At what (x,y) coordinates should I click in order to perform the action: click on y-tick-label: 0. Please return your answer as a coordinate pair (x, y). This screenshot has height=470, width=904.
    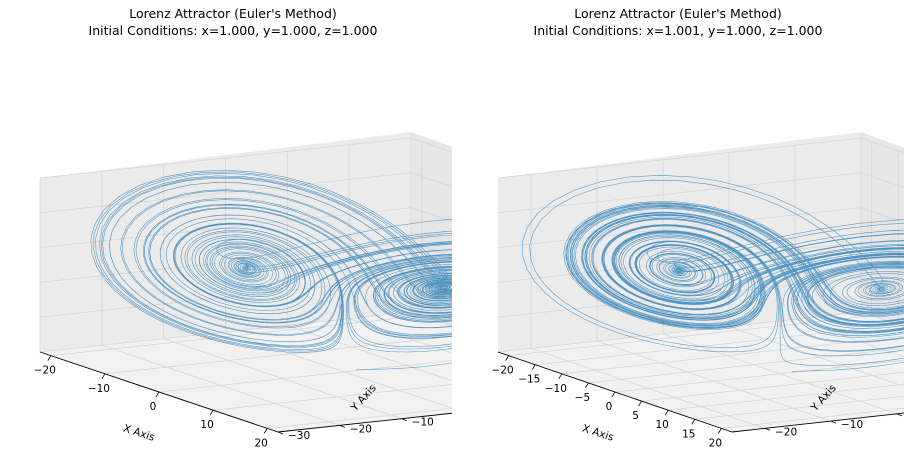
    Looking at the image, I should click on (477, 416).